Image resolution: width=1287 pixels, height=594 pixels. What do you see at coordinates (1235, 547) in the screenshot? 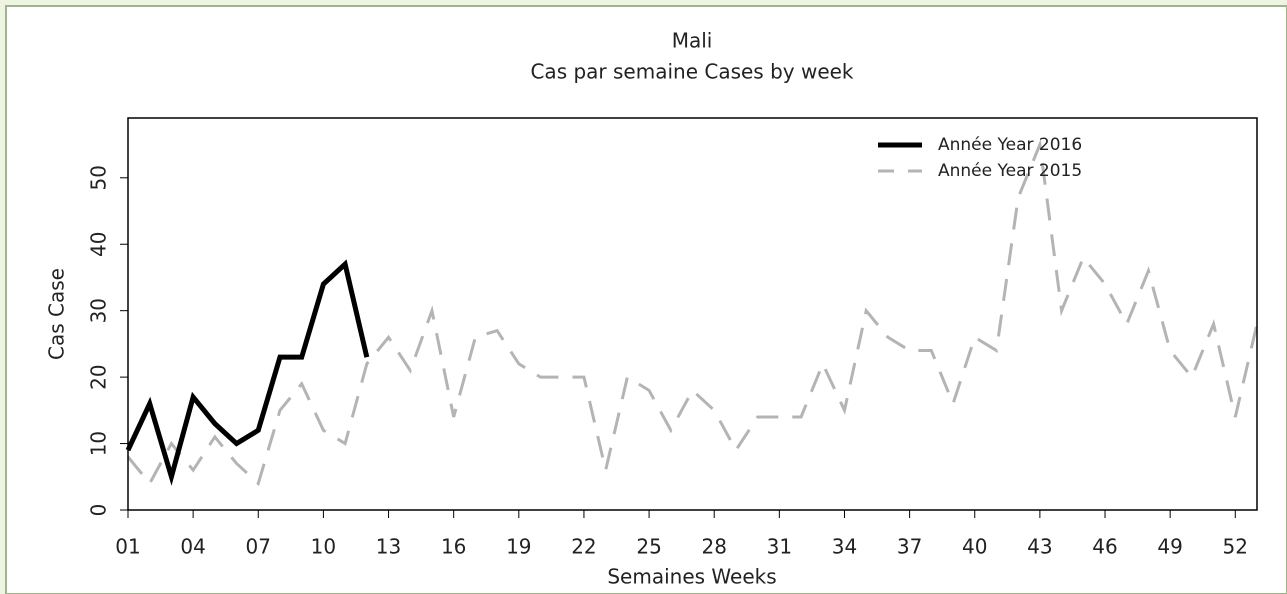
I see `x-tick-label: 52` at bounding box center [1235, 547].